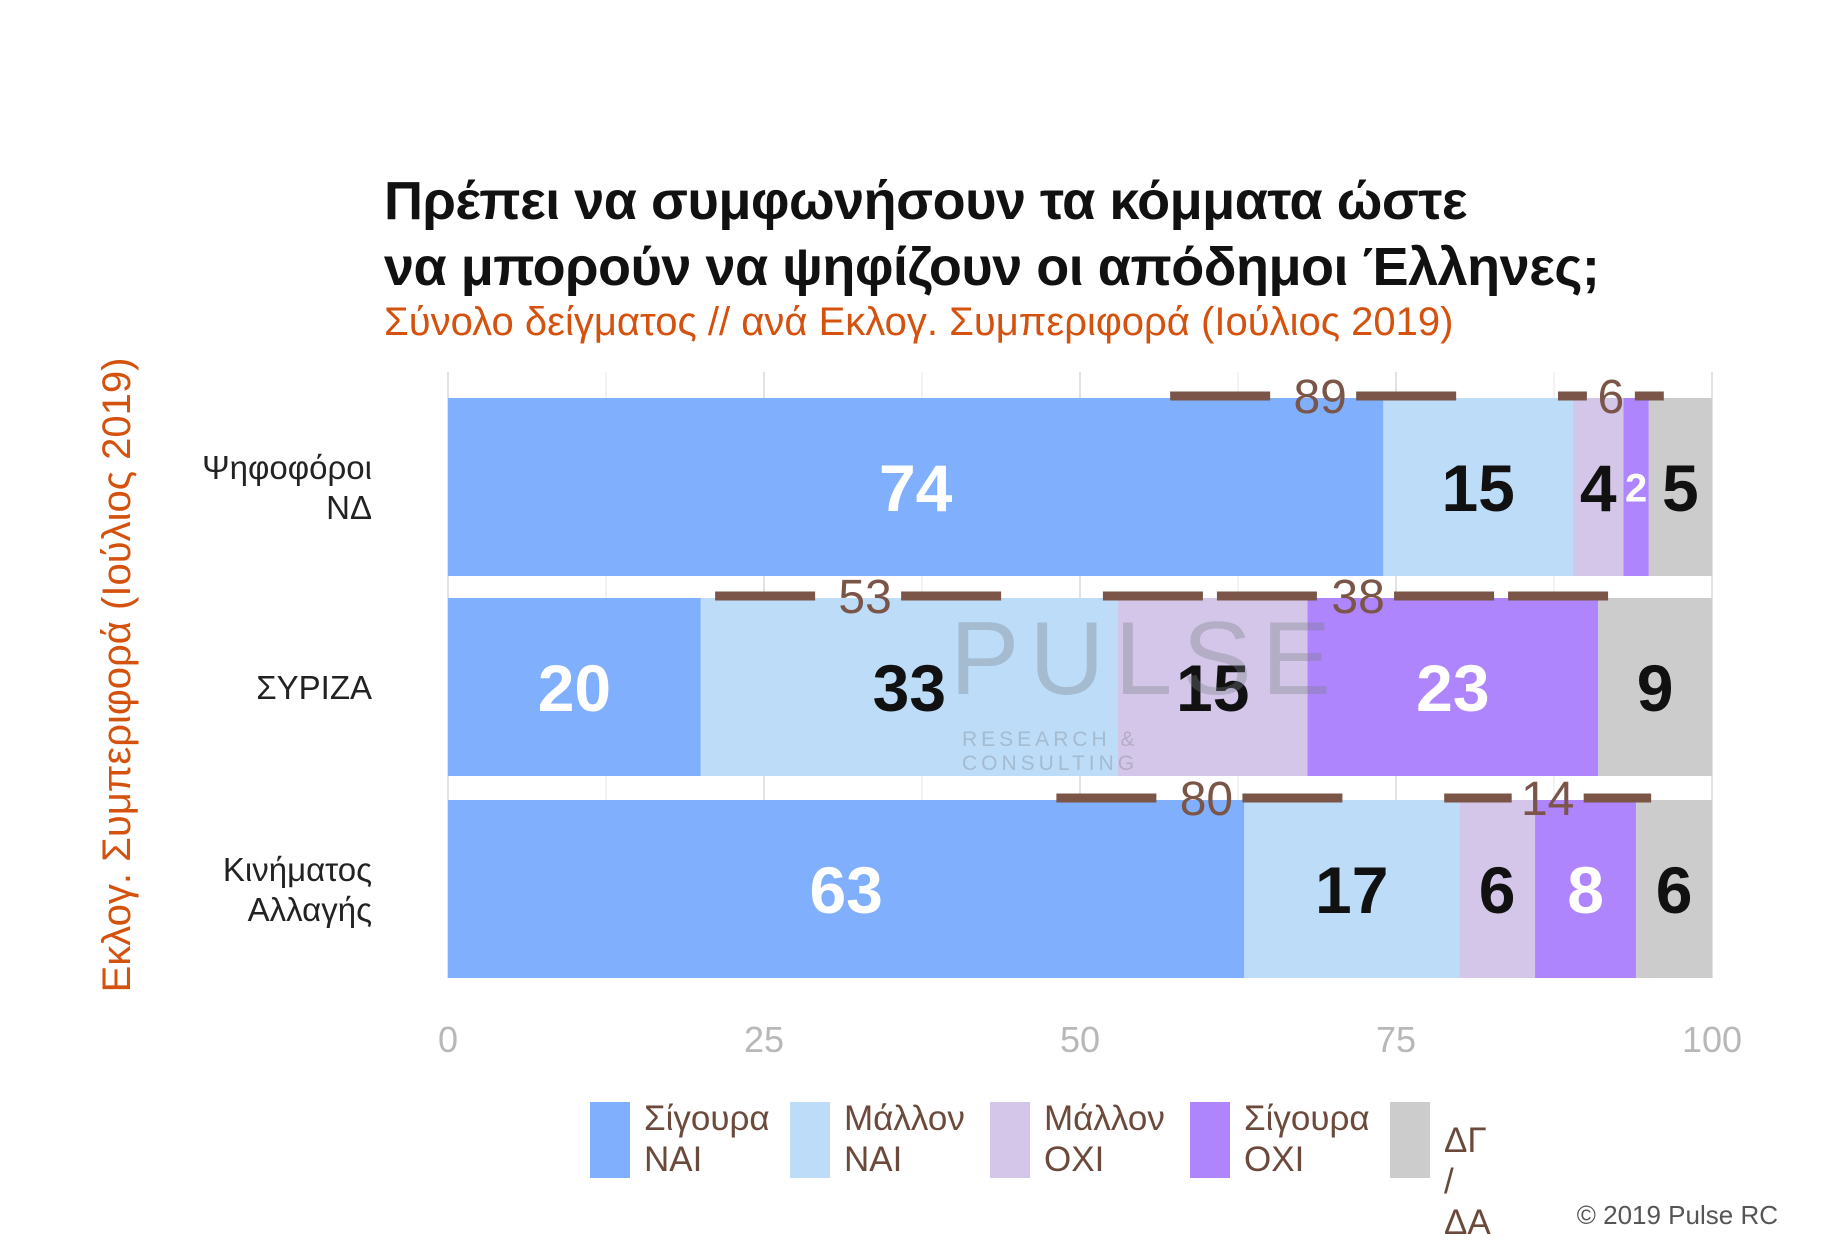 The width and height of the screenshot is (1848, 1250). I want to click on legend-swatch-rather-no, so click(1010, 1140).